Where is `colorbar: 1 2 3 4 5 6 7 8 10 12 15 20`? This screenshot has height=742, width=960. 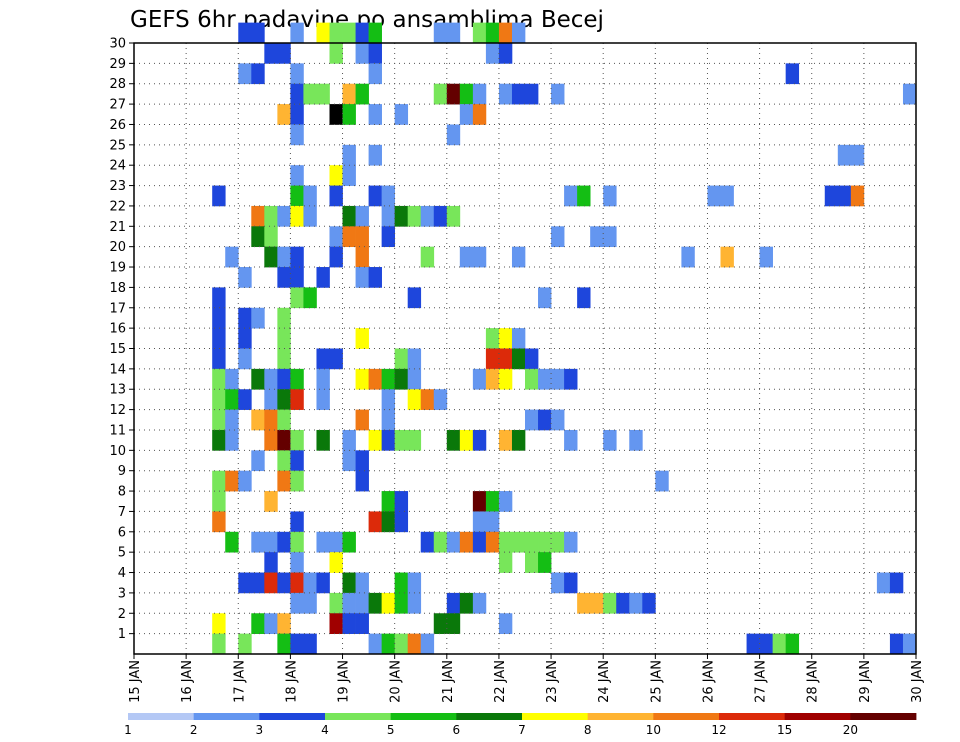
colorbar: 1 2 3 4 5 6 7 8 10 12 15 20 is located at coordinates (520, 725).